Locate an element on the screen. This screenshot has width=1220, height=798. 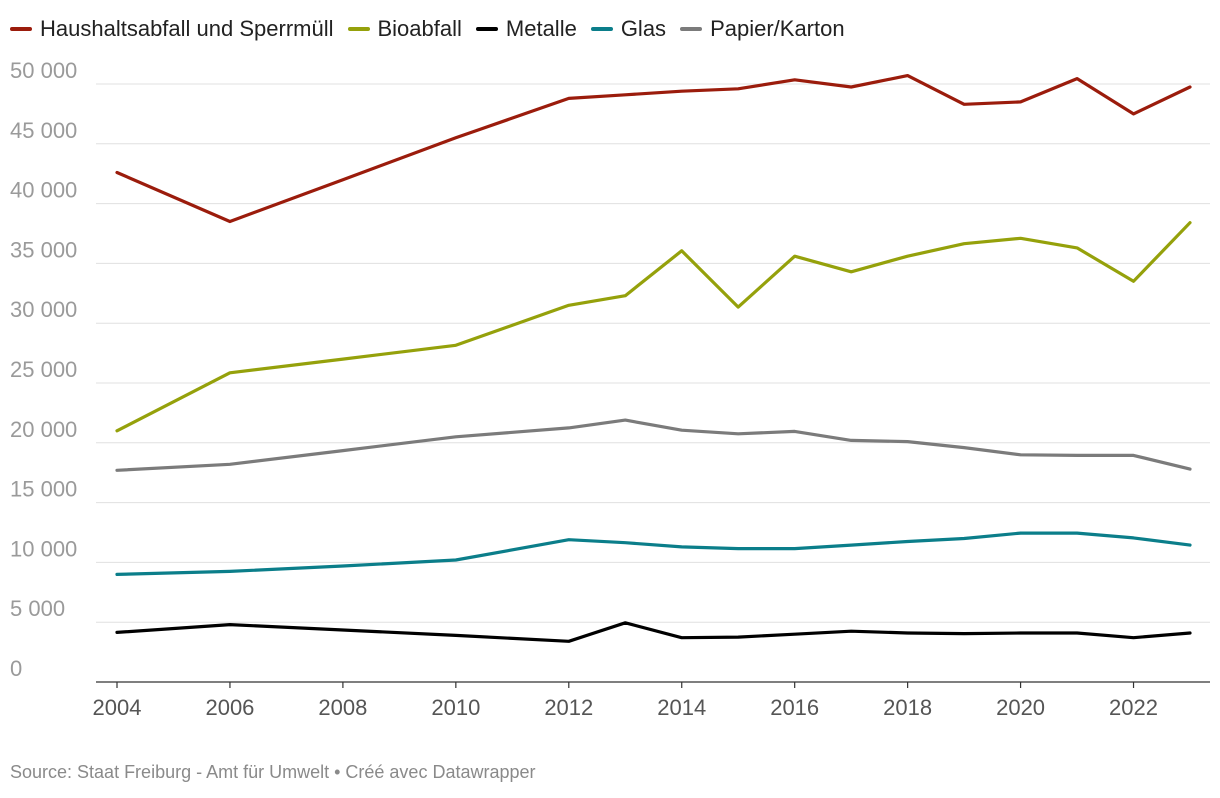
y-tick-label: 15 000 is located at coordinates (43, 489).